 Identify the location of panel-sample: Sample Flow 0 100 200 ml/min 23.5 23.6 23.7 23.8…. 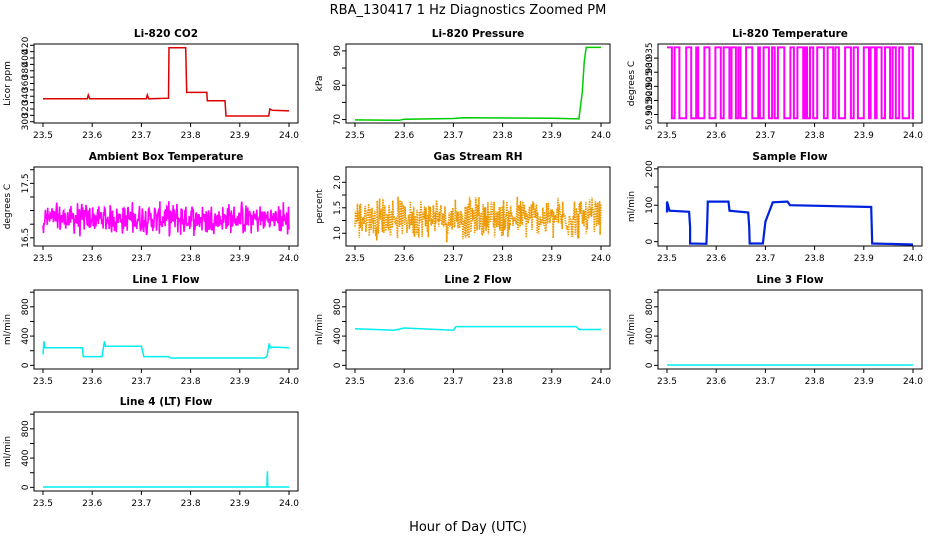
(775, 207).